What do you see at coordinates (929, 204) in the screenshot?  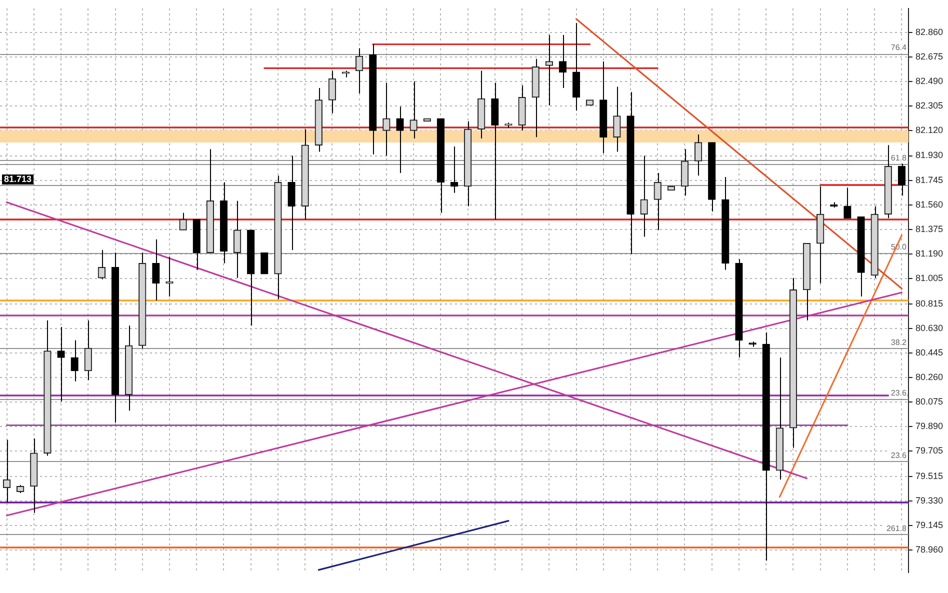 I see `y-tick-label: 81.560` at bounding box center [929, 204].